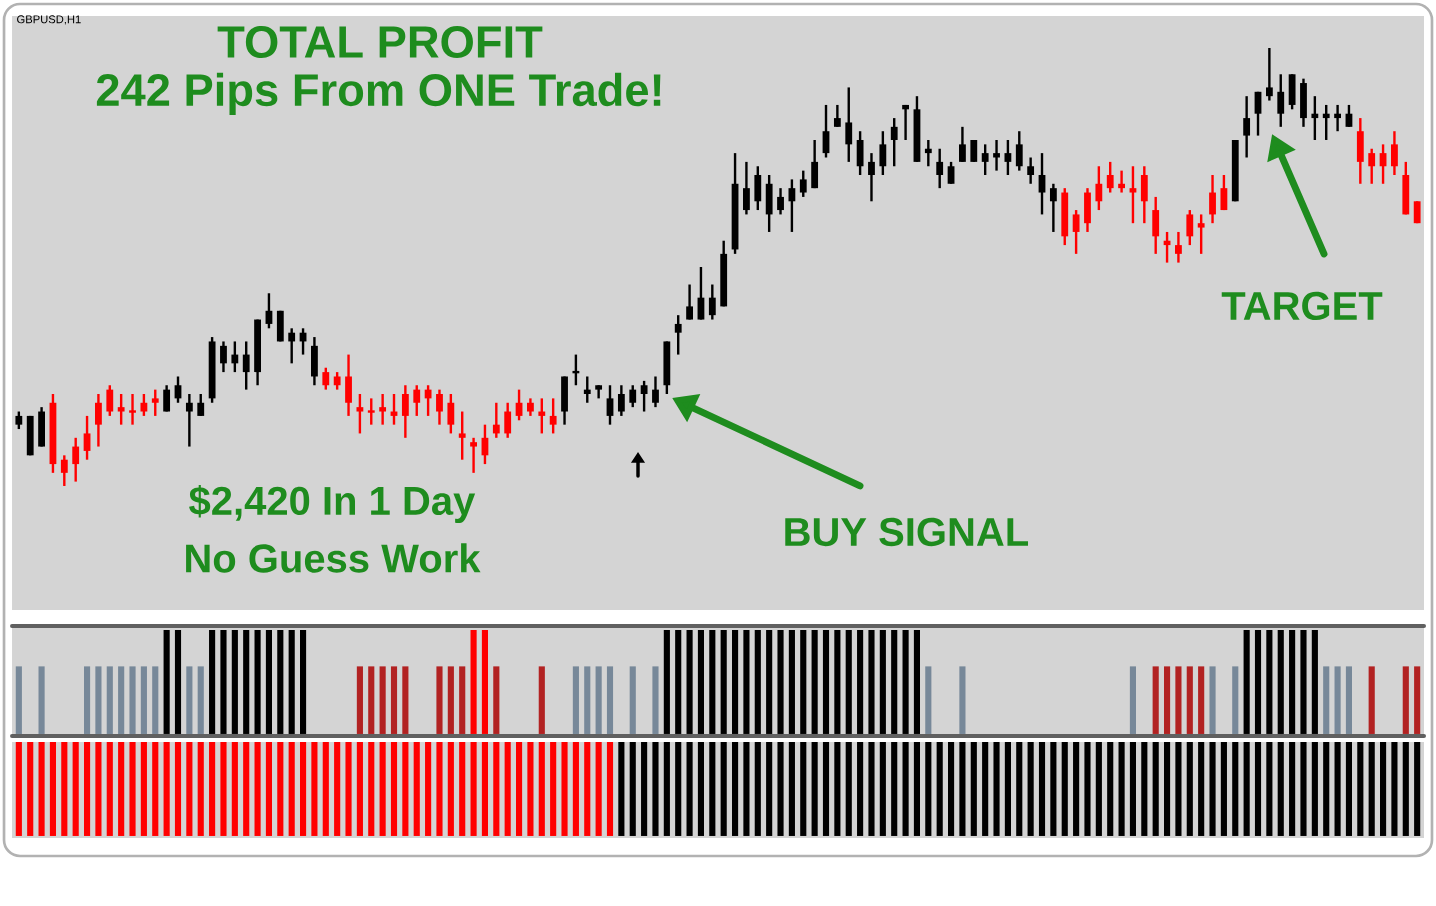 The image size is (1436, 906). What do you see at coordinates (380, 42) in the screenshot?
I see `chart-title: TOTAL PROFIT` at bounding box center [380, 42].